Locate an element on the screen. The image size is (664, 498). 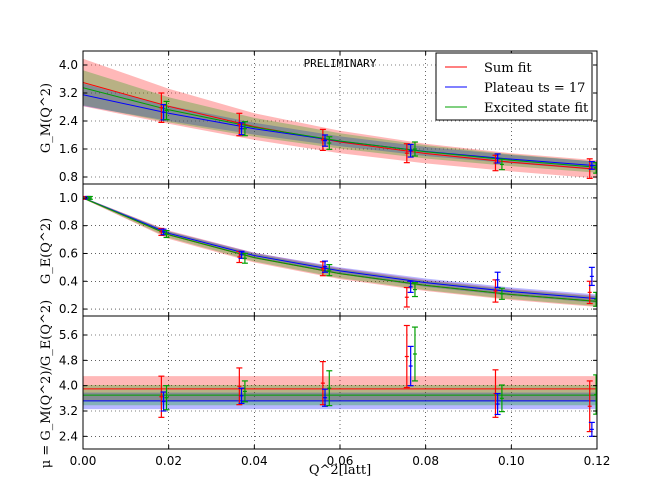
x-tick-label: 0.08 is located at coordinates (425, 461).